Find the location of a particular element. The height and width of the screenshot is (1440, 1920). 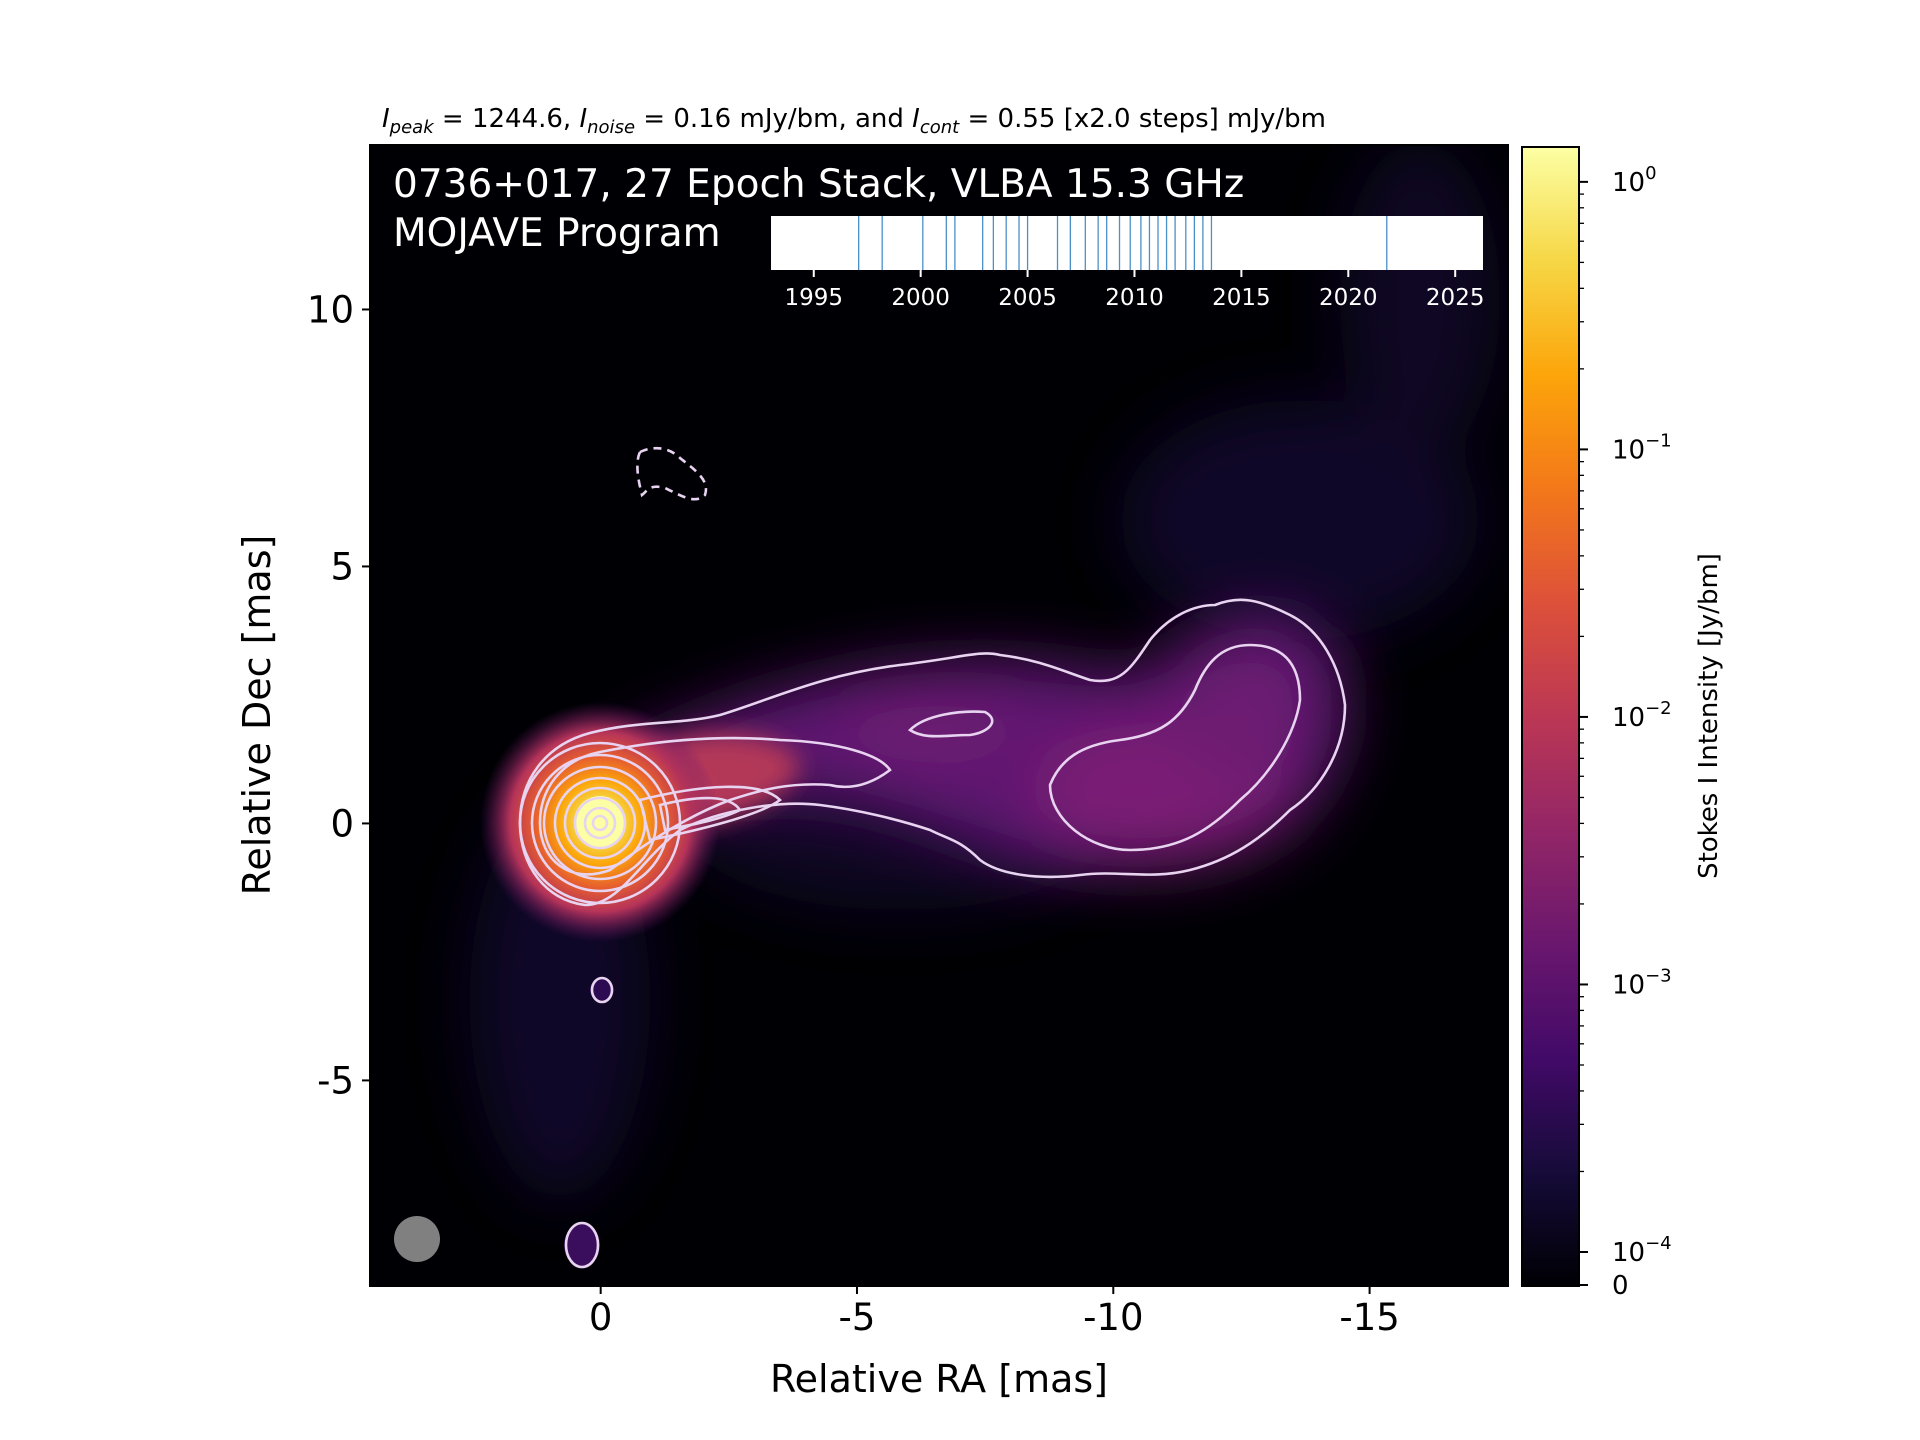

colorbar-label: Stokes I Intensity [Jy/bm] is located at coordinates (1709, 716).